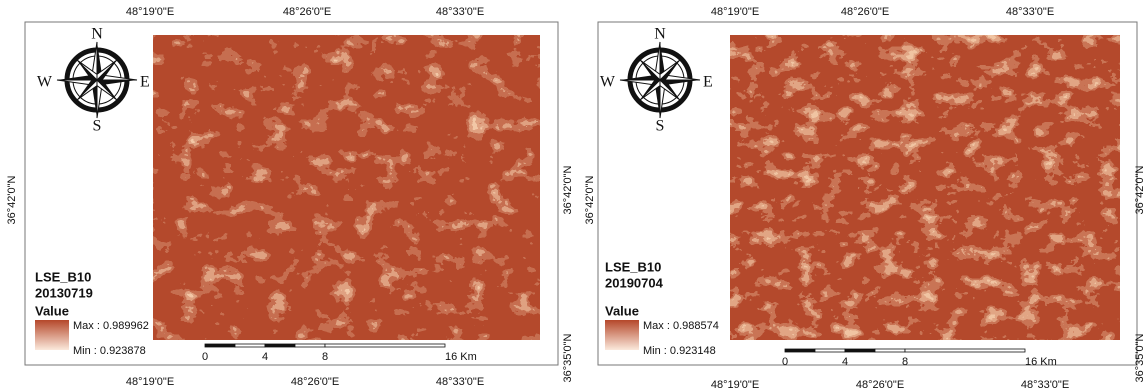 This screenshot has width=1145, height=392. Describe the element at coordinates (634, 282) in the screenshot. I see `legend-date: 20190704` at that location.